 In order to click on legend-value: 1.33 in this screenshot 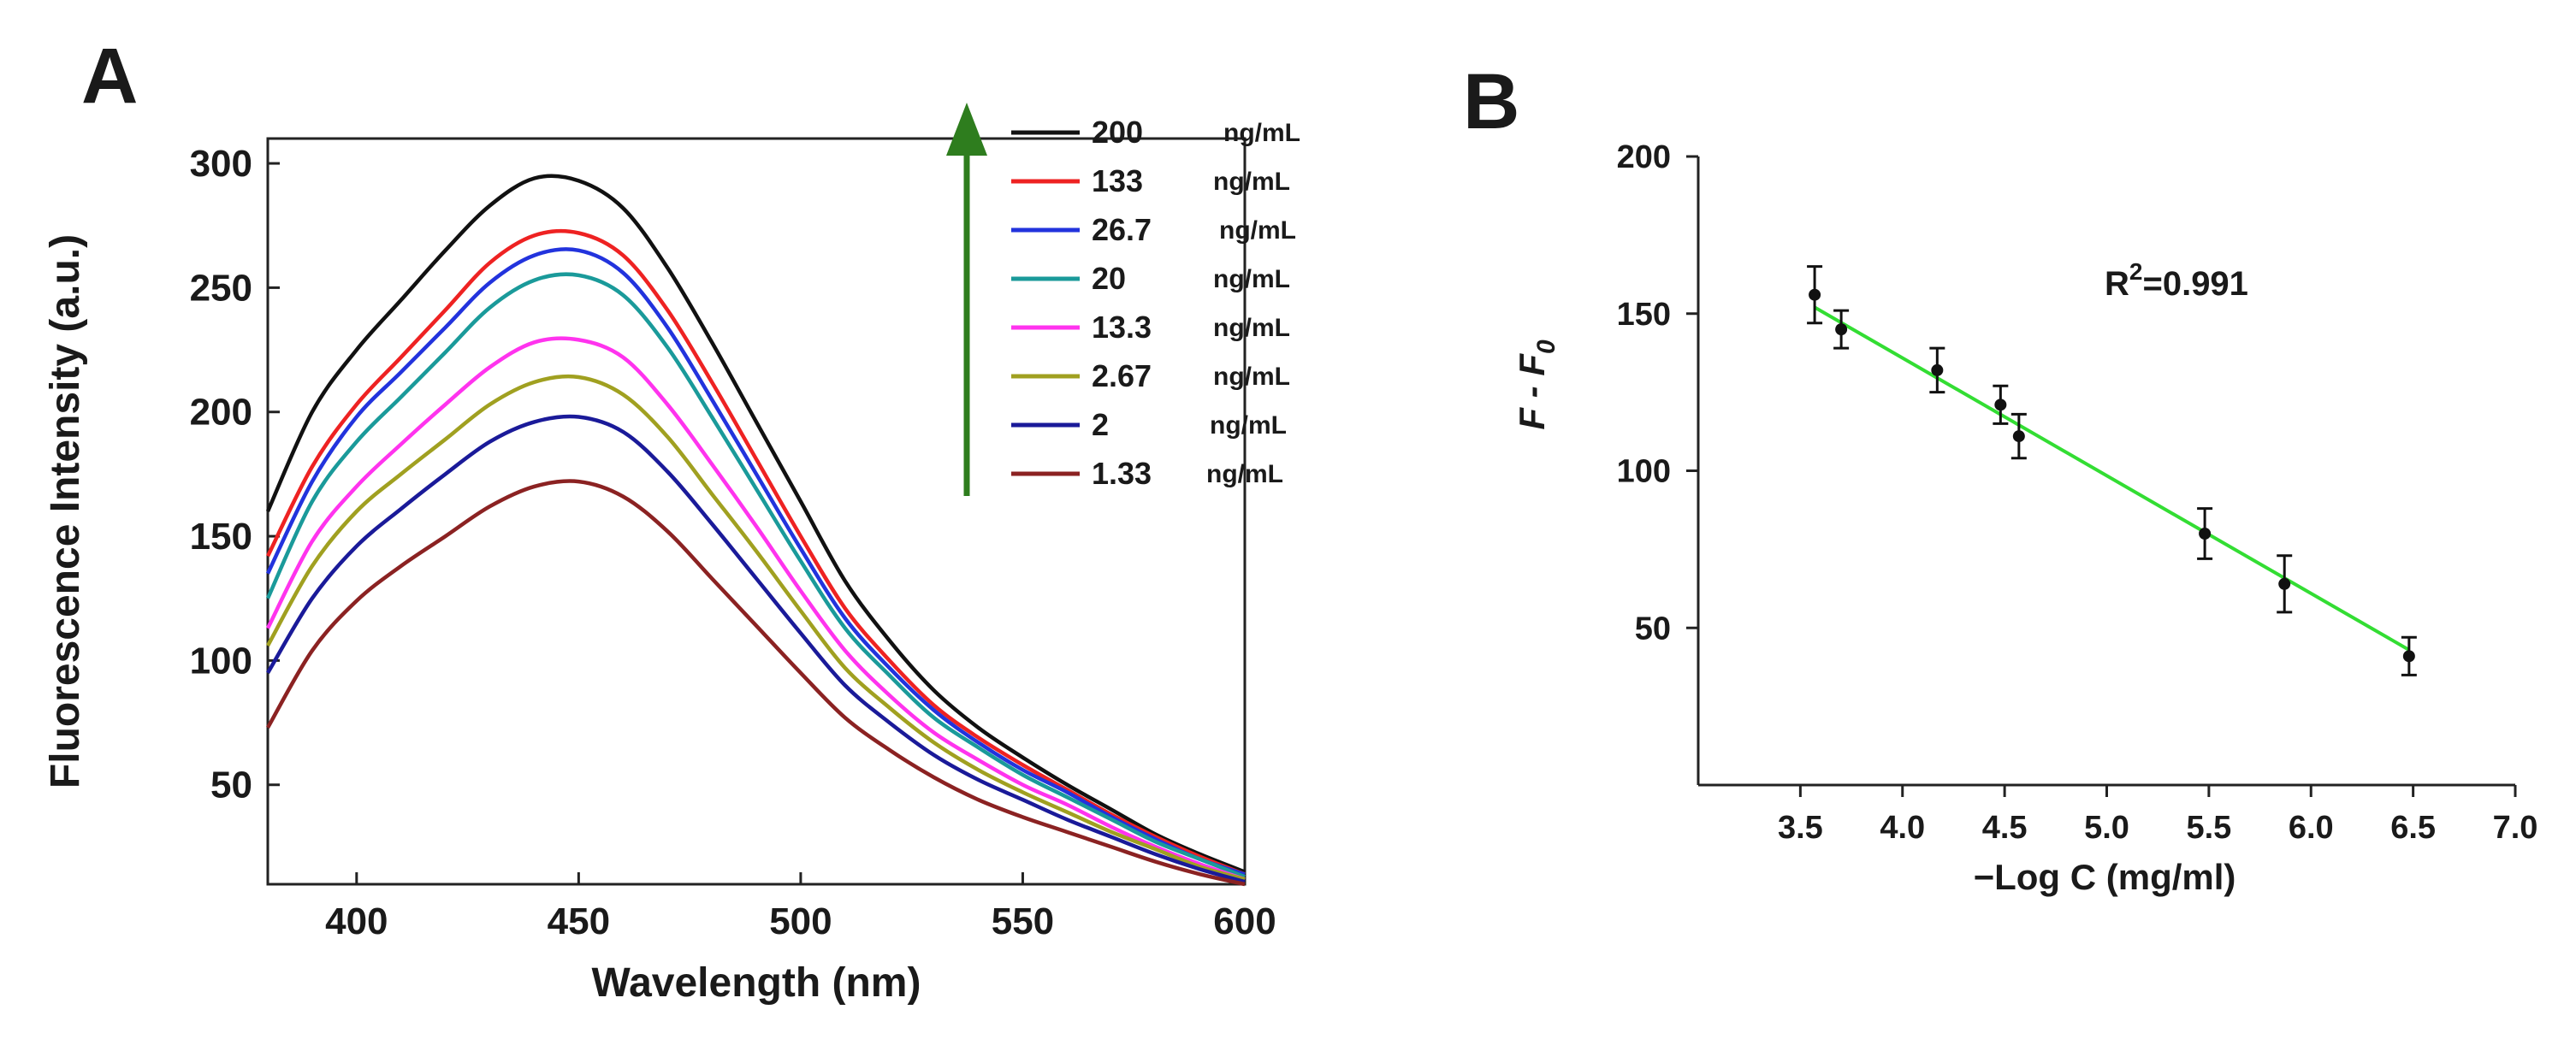, I will do `click(1122, 473)`.